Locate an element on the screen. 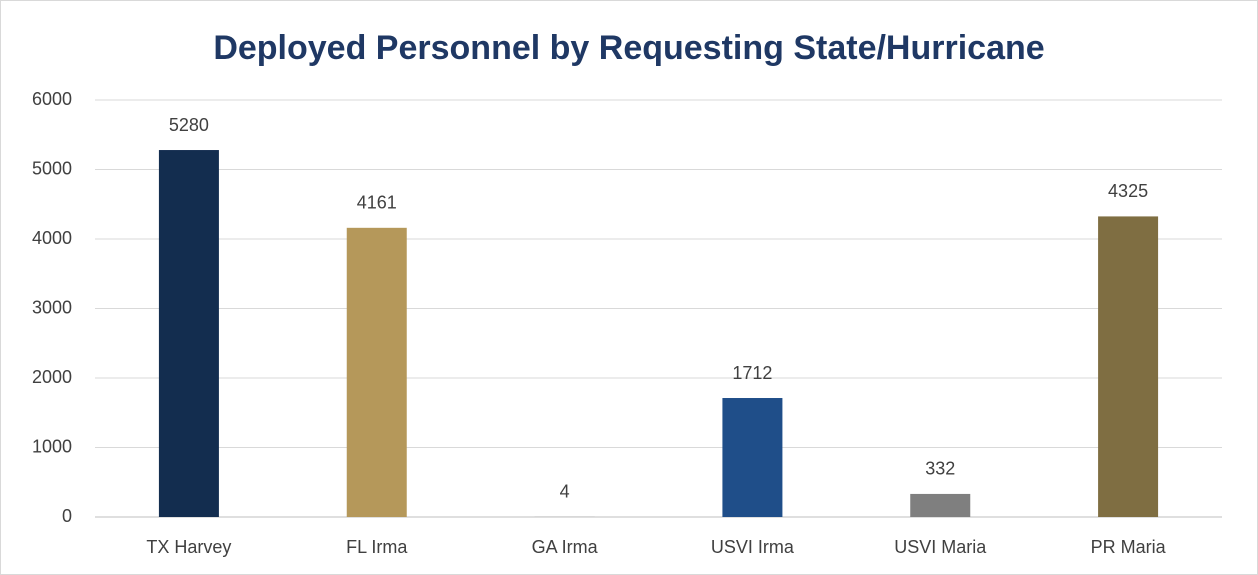 The height and width of the screenshot is (575, 1258). x-tick-label: FL Irma is located at coordinates (377, 547).